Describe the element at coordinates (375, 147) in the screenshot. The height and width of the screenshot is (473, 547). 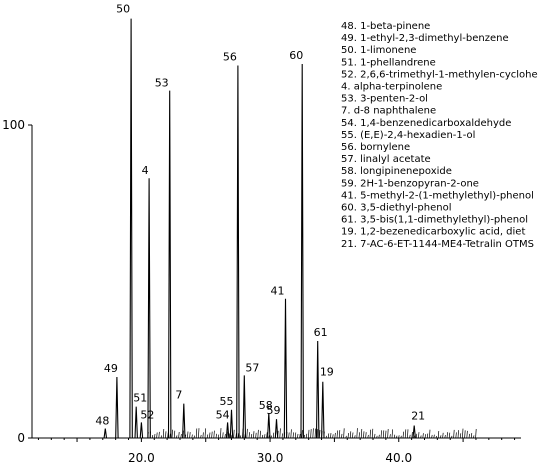
I see `legend-entry: 56. bornylene` at that location.